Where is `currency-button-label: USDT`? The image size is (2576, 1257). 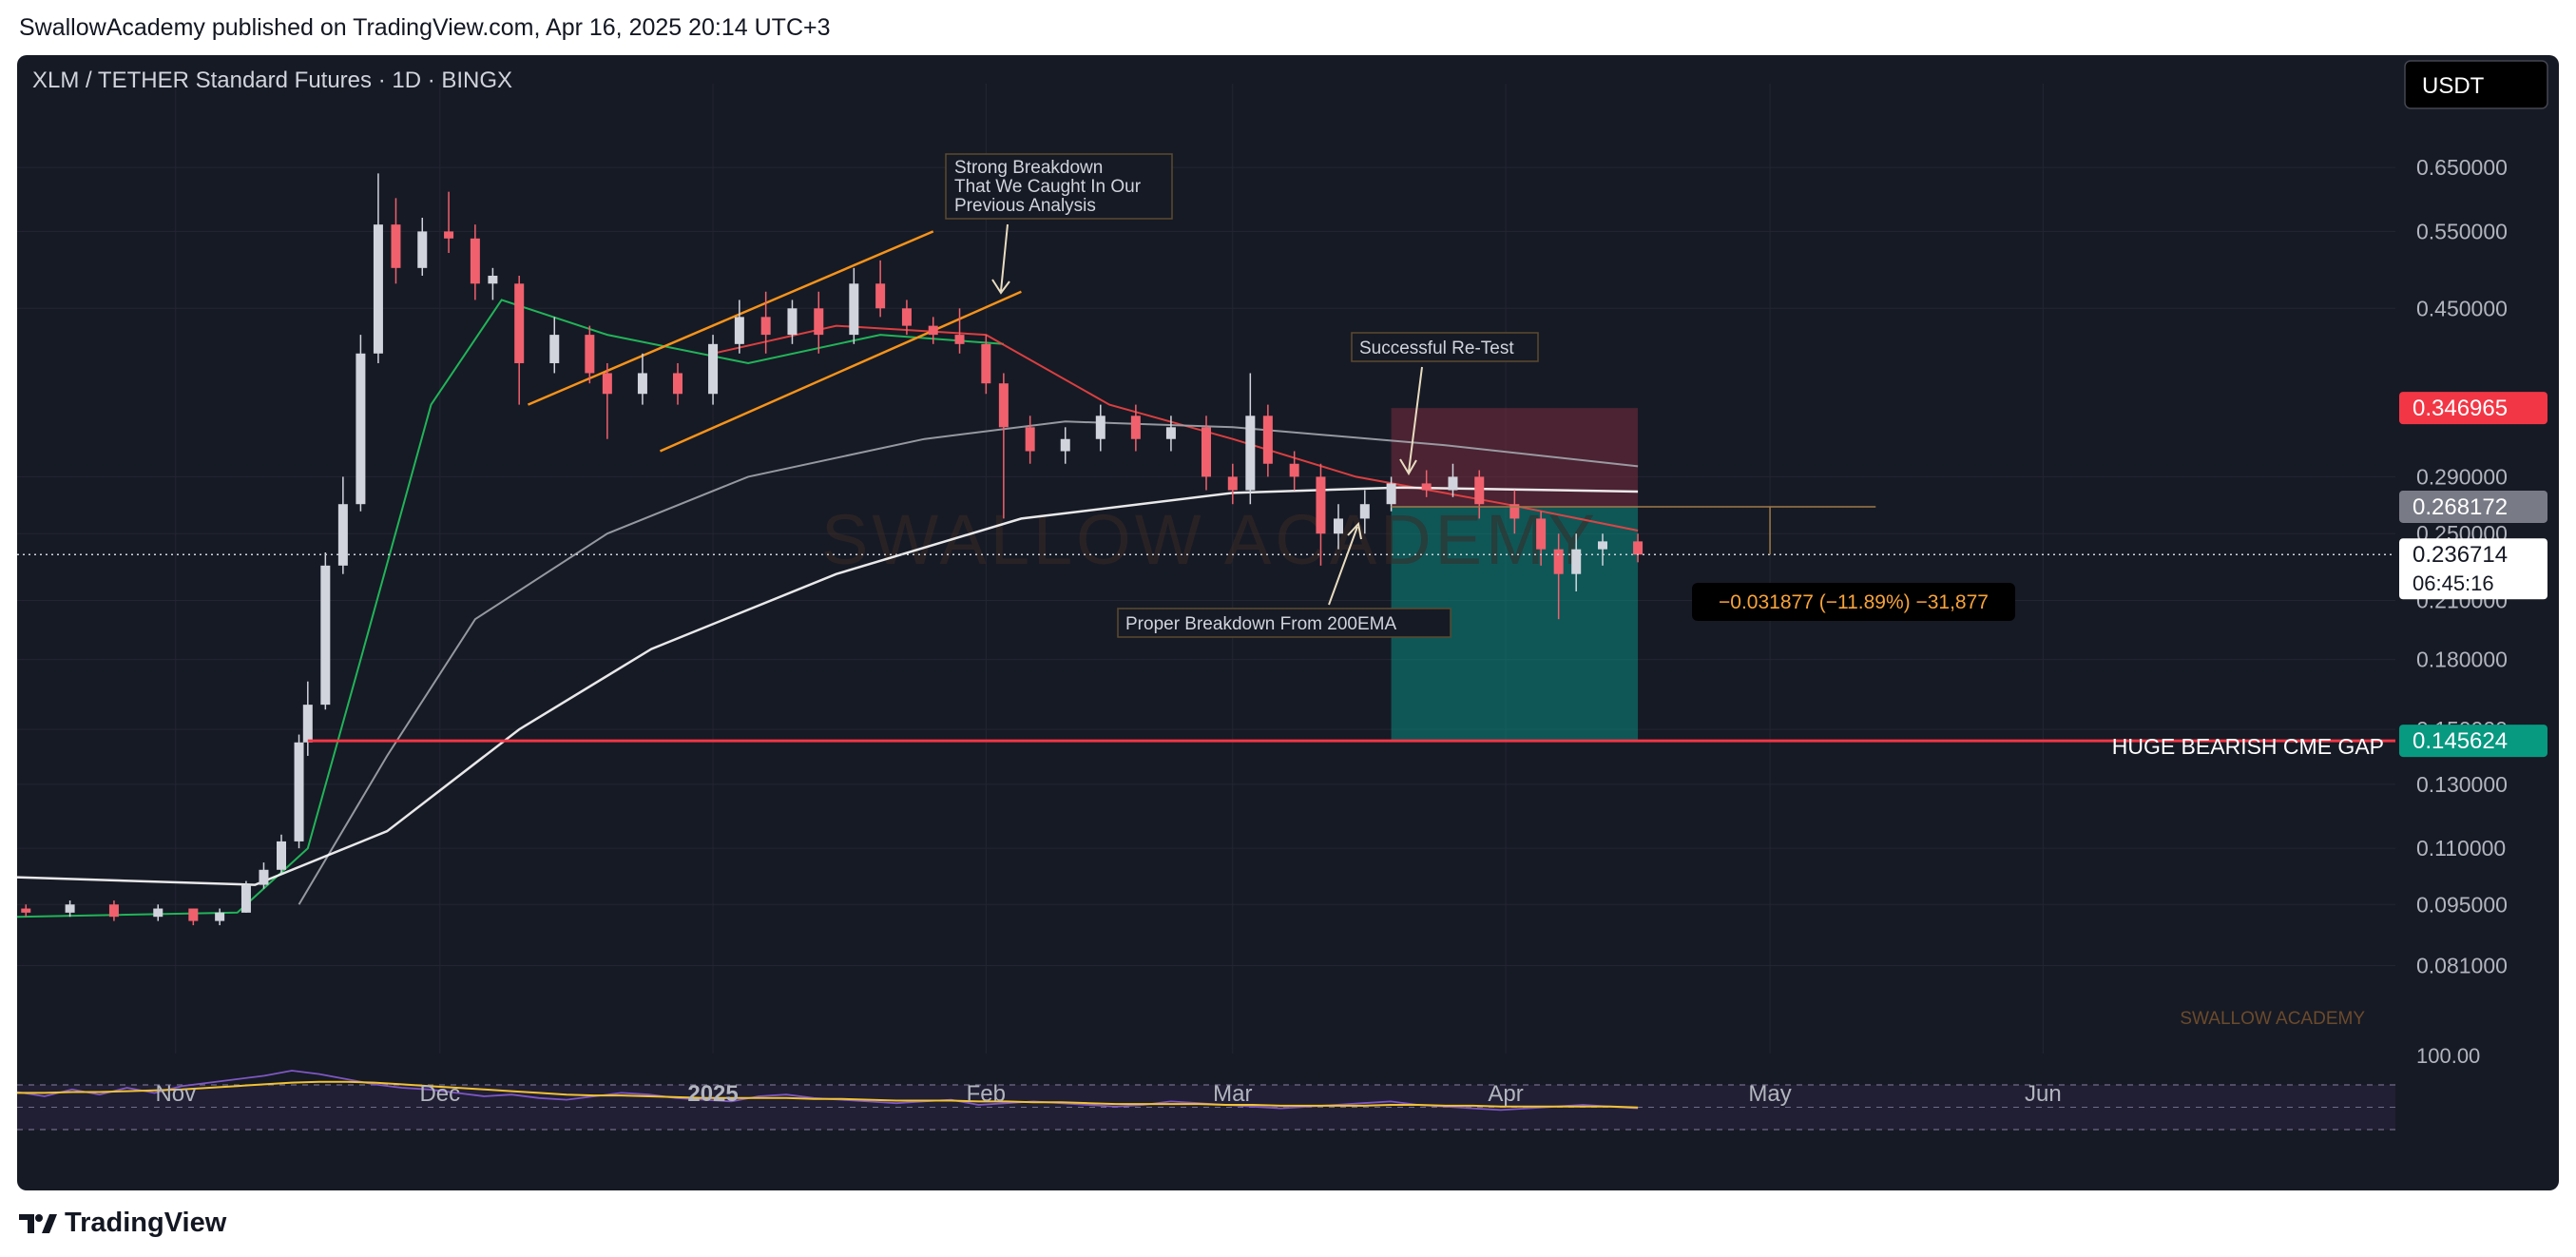
currency-button-label: USDT is located at coordinates (2453, 86).